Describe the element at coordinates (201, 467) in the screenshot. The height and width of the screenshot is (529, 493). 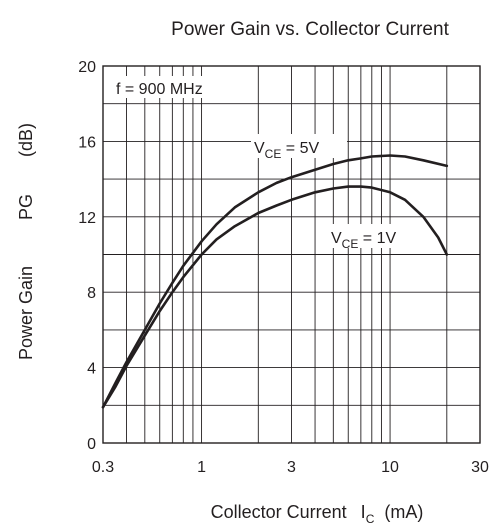
I see `x-tick-label: 1` at that location.